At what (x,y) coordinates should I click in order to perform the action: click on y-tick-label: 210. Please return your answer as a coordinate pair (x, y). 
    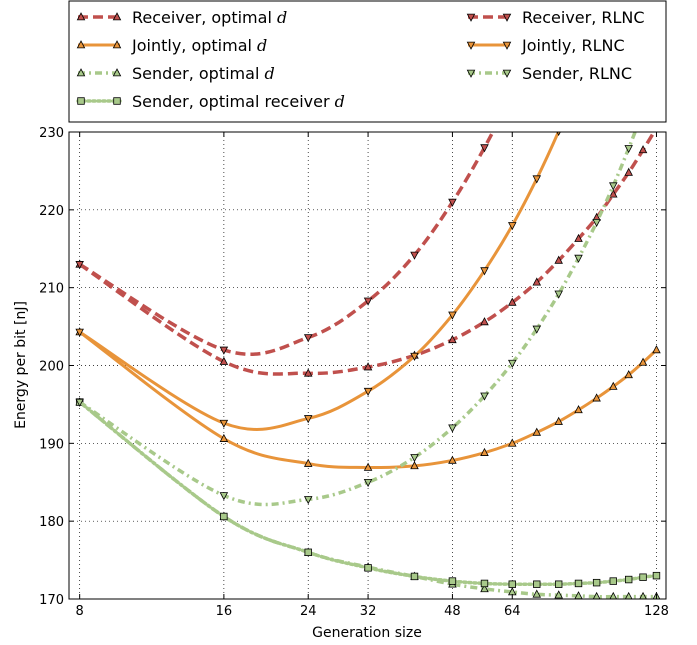
    Looking at the image, I should click on (51, 289).